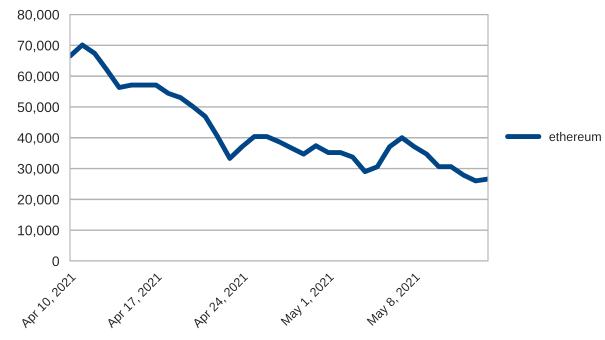 This screenshot has width=605, height=340. What do you see at coordinates (39, 77) in the screenshot?
I see `y-tick-label: 60,000` at bounding box center [39, 77].